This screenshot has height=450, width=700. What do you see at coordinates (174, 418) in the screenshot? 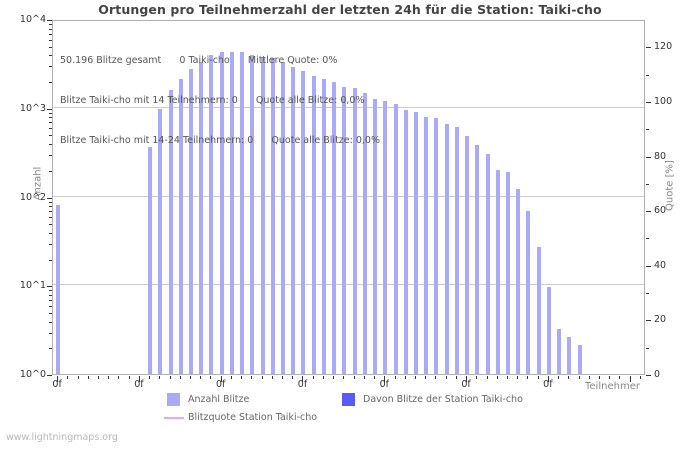
I see `legend-line-marker` at bounding box center [174, 418].